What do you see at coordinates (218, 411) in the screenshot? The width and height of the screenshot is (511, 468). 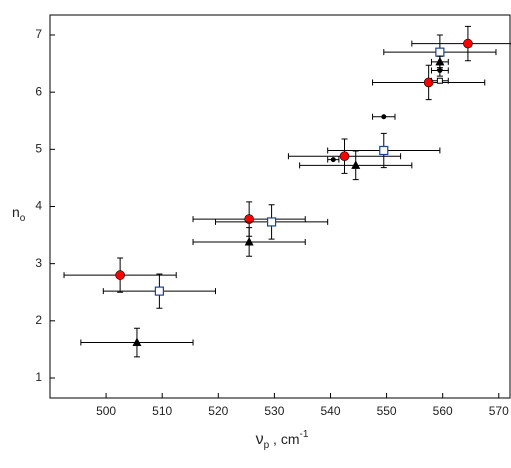 I see `x-tick-label: 520` at bounding box center [218, 411].